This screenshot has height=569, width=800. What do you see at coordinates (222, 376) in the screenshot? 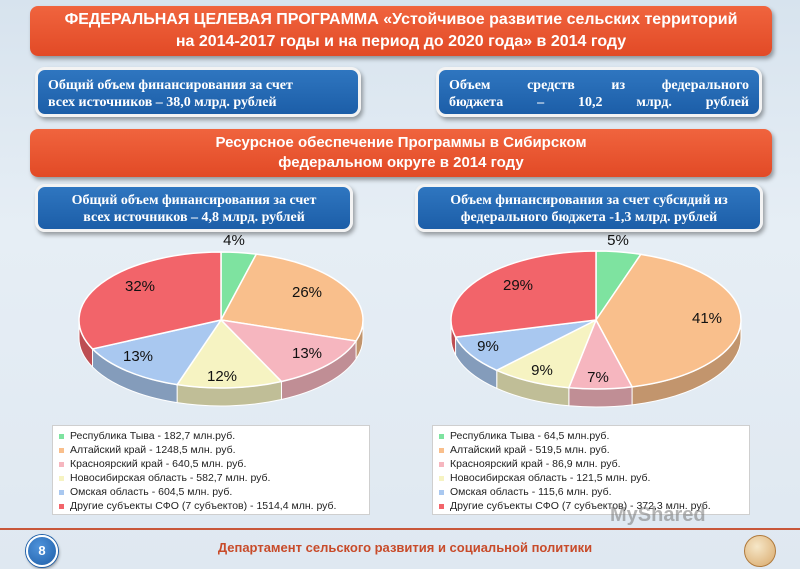
I see `pie-label-0-3: 12%` at bounding box center [222, 376].